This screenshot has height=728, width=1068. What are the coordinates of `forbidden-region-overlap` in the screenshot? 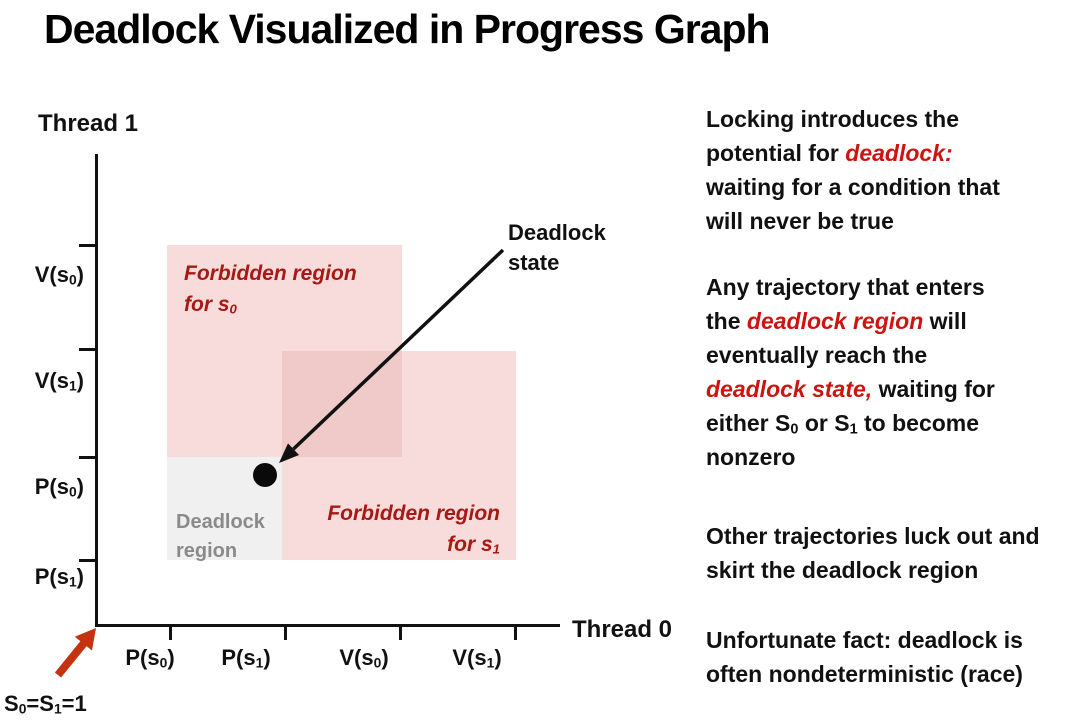 It's located at (342, 404).